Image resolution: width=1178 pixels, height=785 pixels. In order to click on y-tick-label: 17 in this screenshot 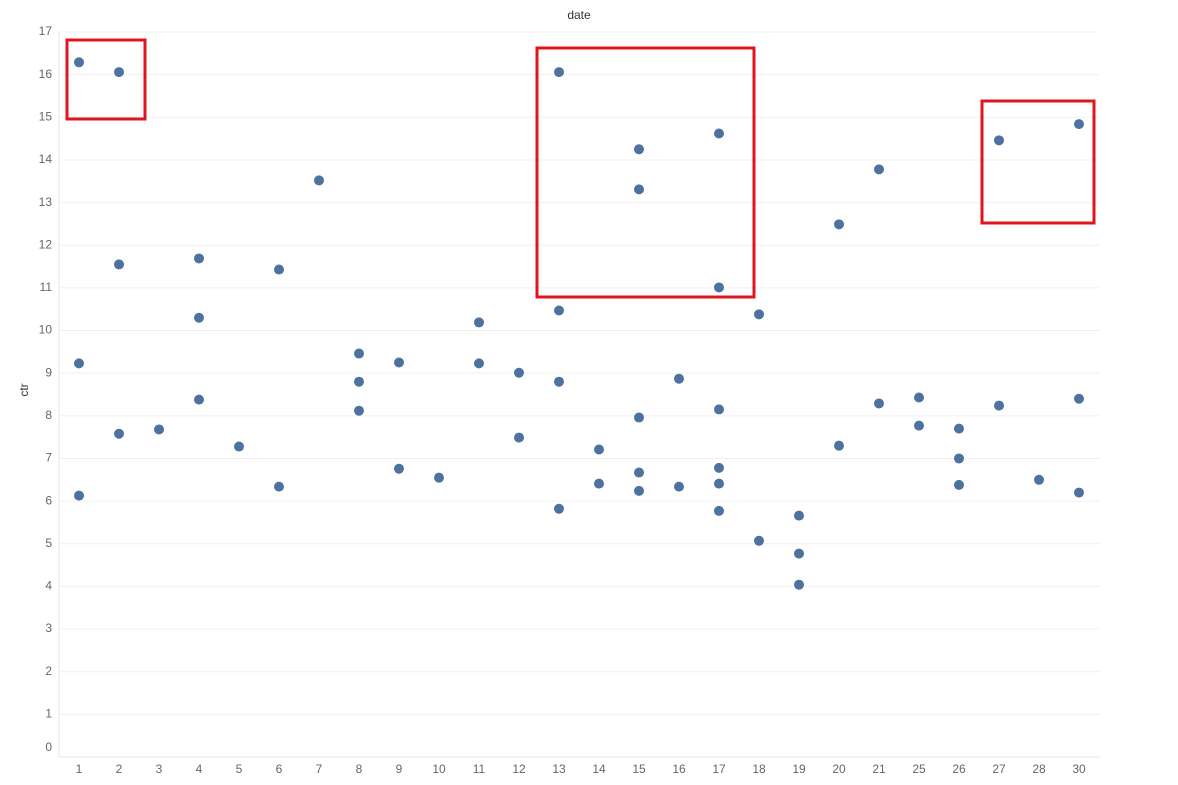, I will do `click(46, 31)`.